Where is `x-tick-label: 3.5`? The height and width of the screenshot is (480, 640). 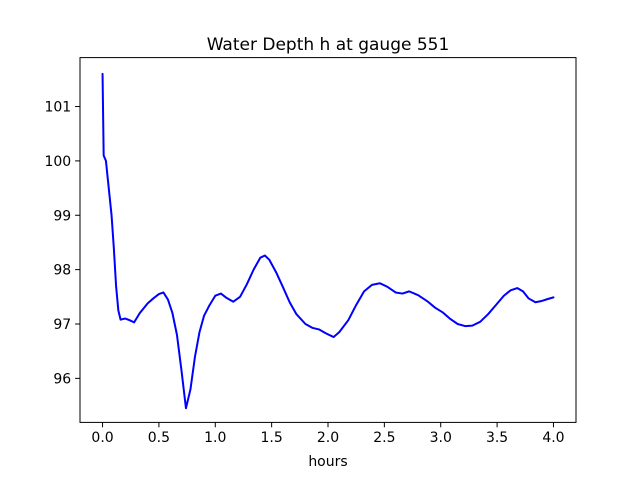 x-tick-label: 3.5 is located at coordinates (497, 438).